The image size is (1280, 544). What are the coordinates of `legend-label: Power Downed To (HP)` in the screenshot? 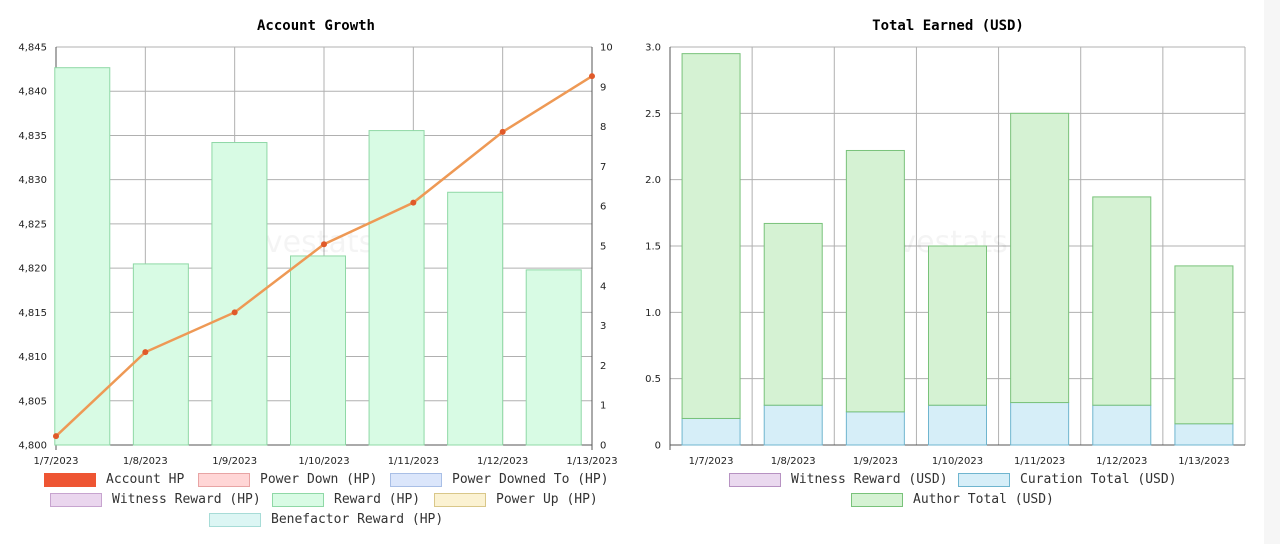 It's located at (530, 479).